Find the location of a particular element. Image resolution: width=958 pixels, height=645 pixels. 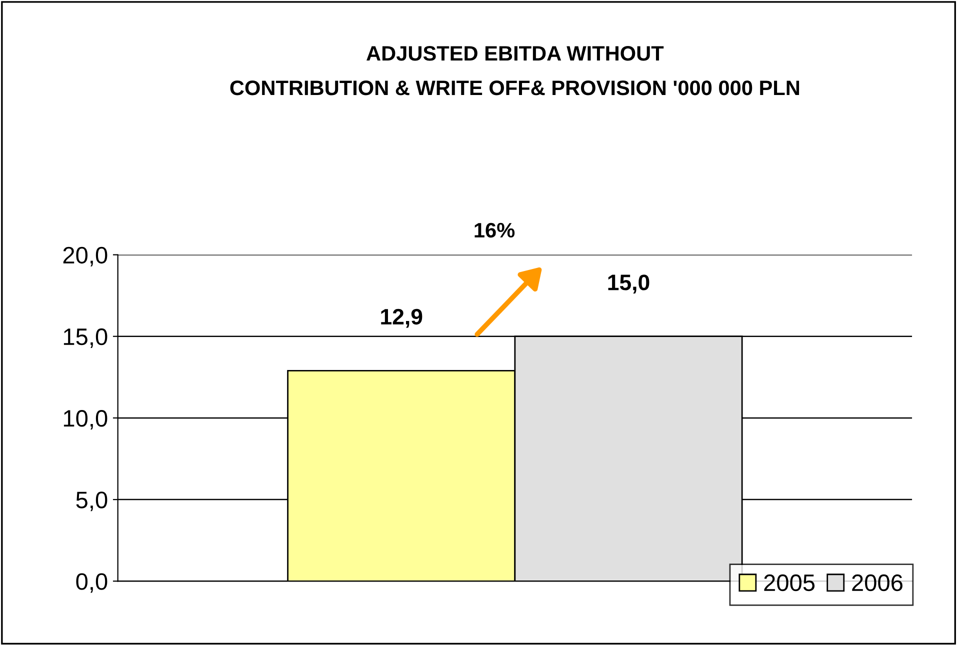

y-tick-label: 10,0 is located at coordinates (86, 420).